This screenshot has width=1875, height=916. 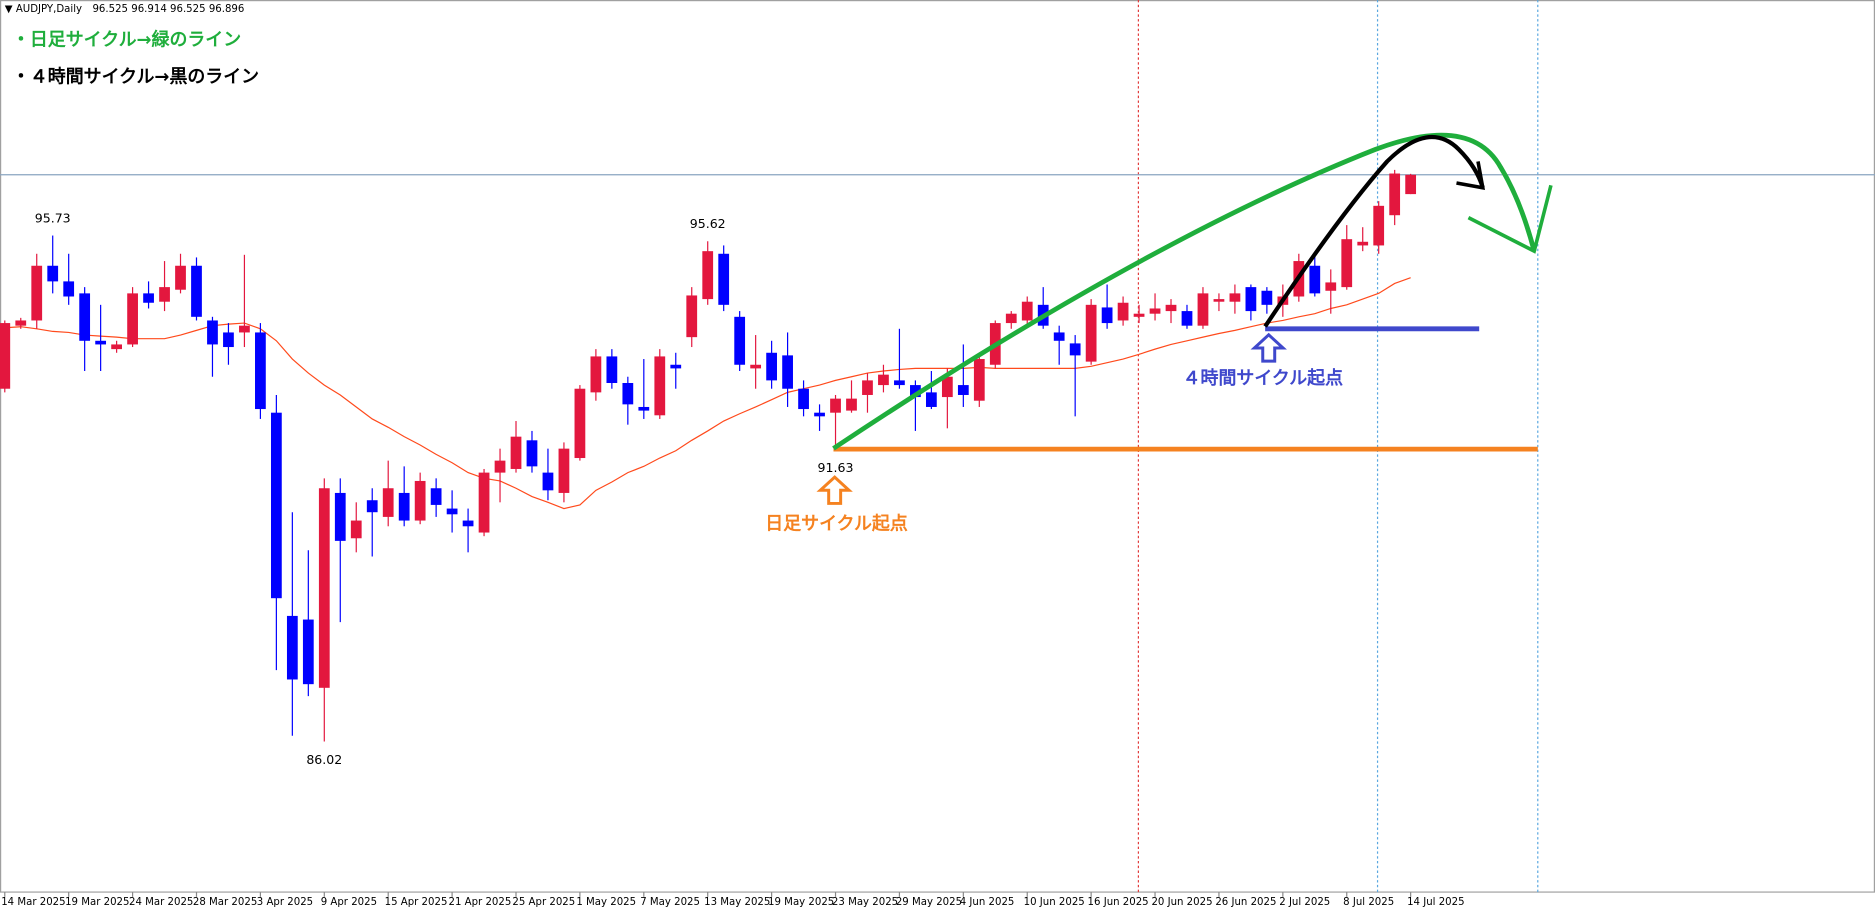 I want to click on price-label: 95.62, so click(x=708, y=223).